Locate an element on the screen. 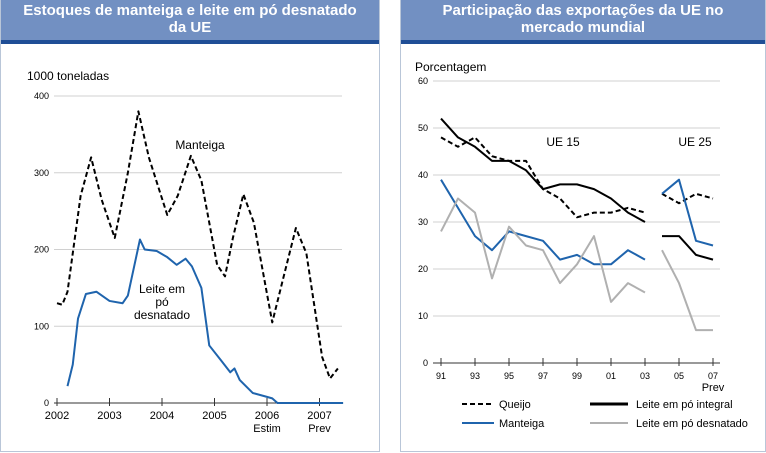 Image resolution: width=766 pixels, height=453 pixels. y-tick-label: 50 is located at coordinates (423, 128).